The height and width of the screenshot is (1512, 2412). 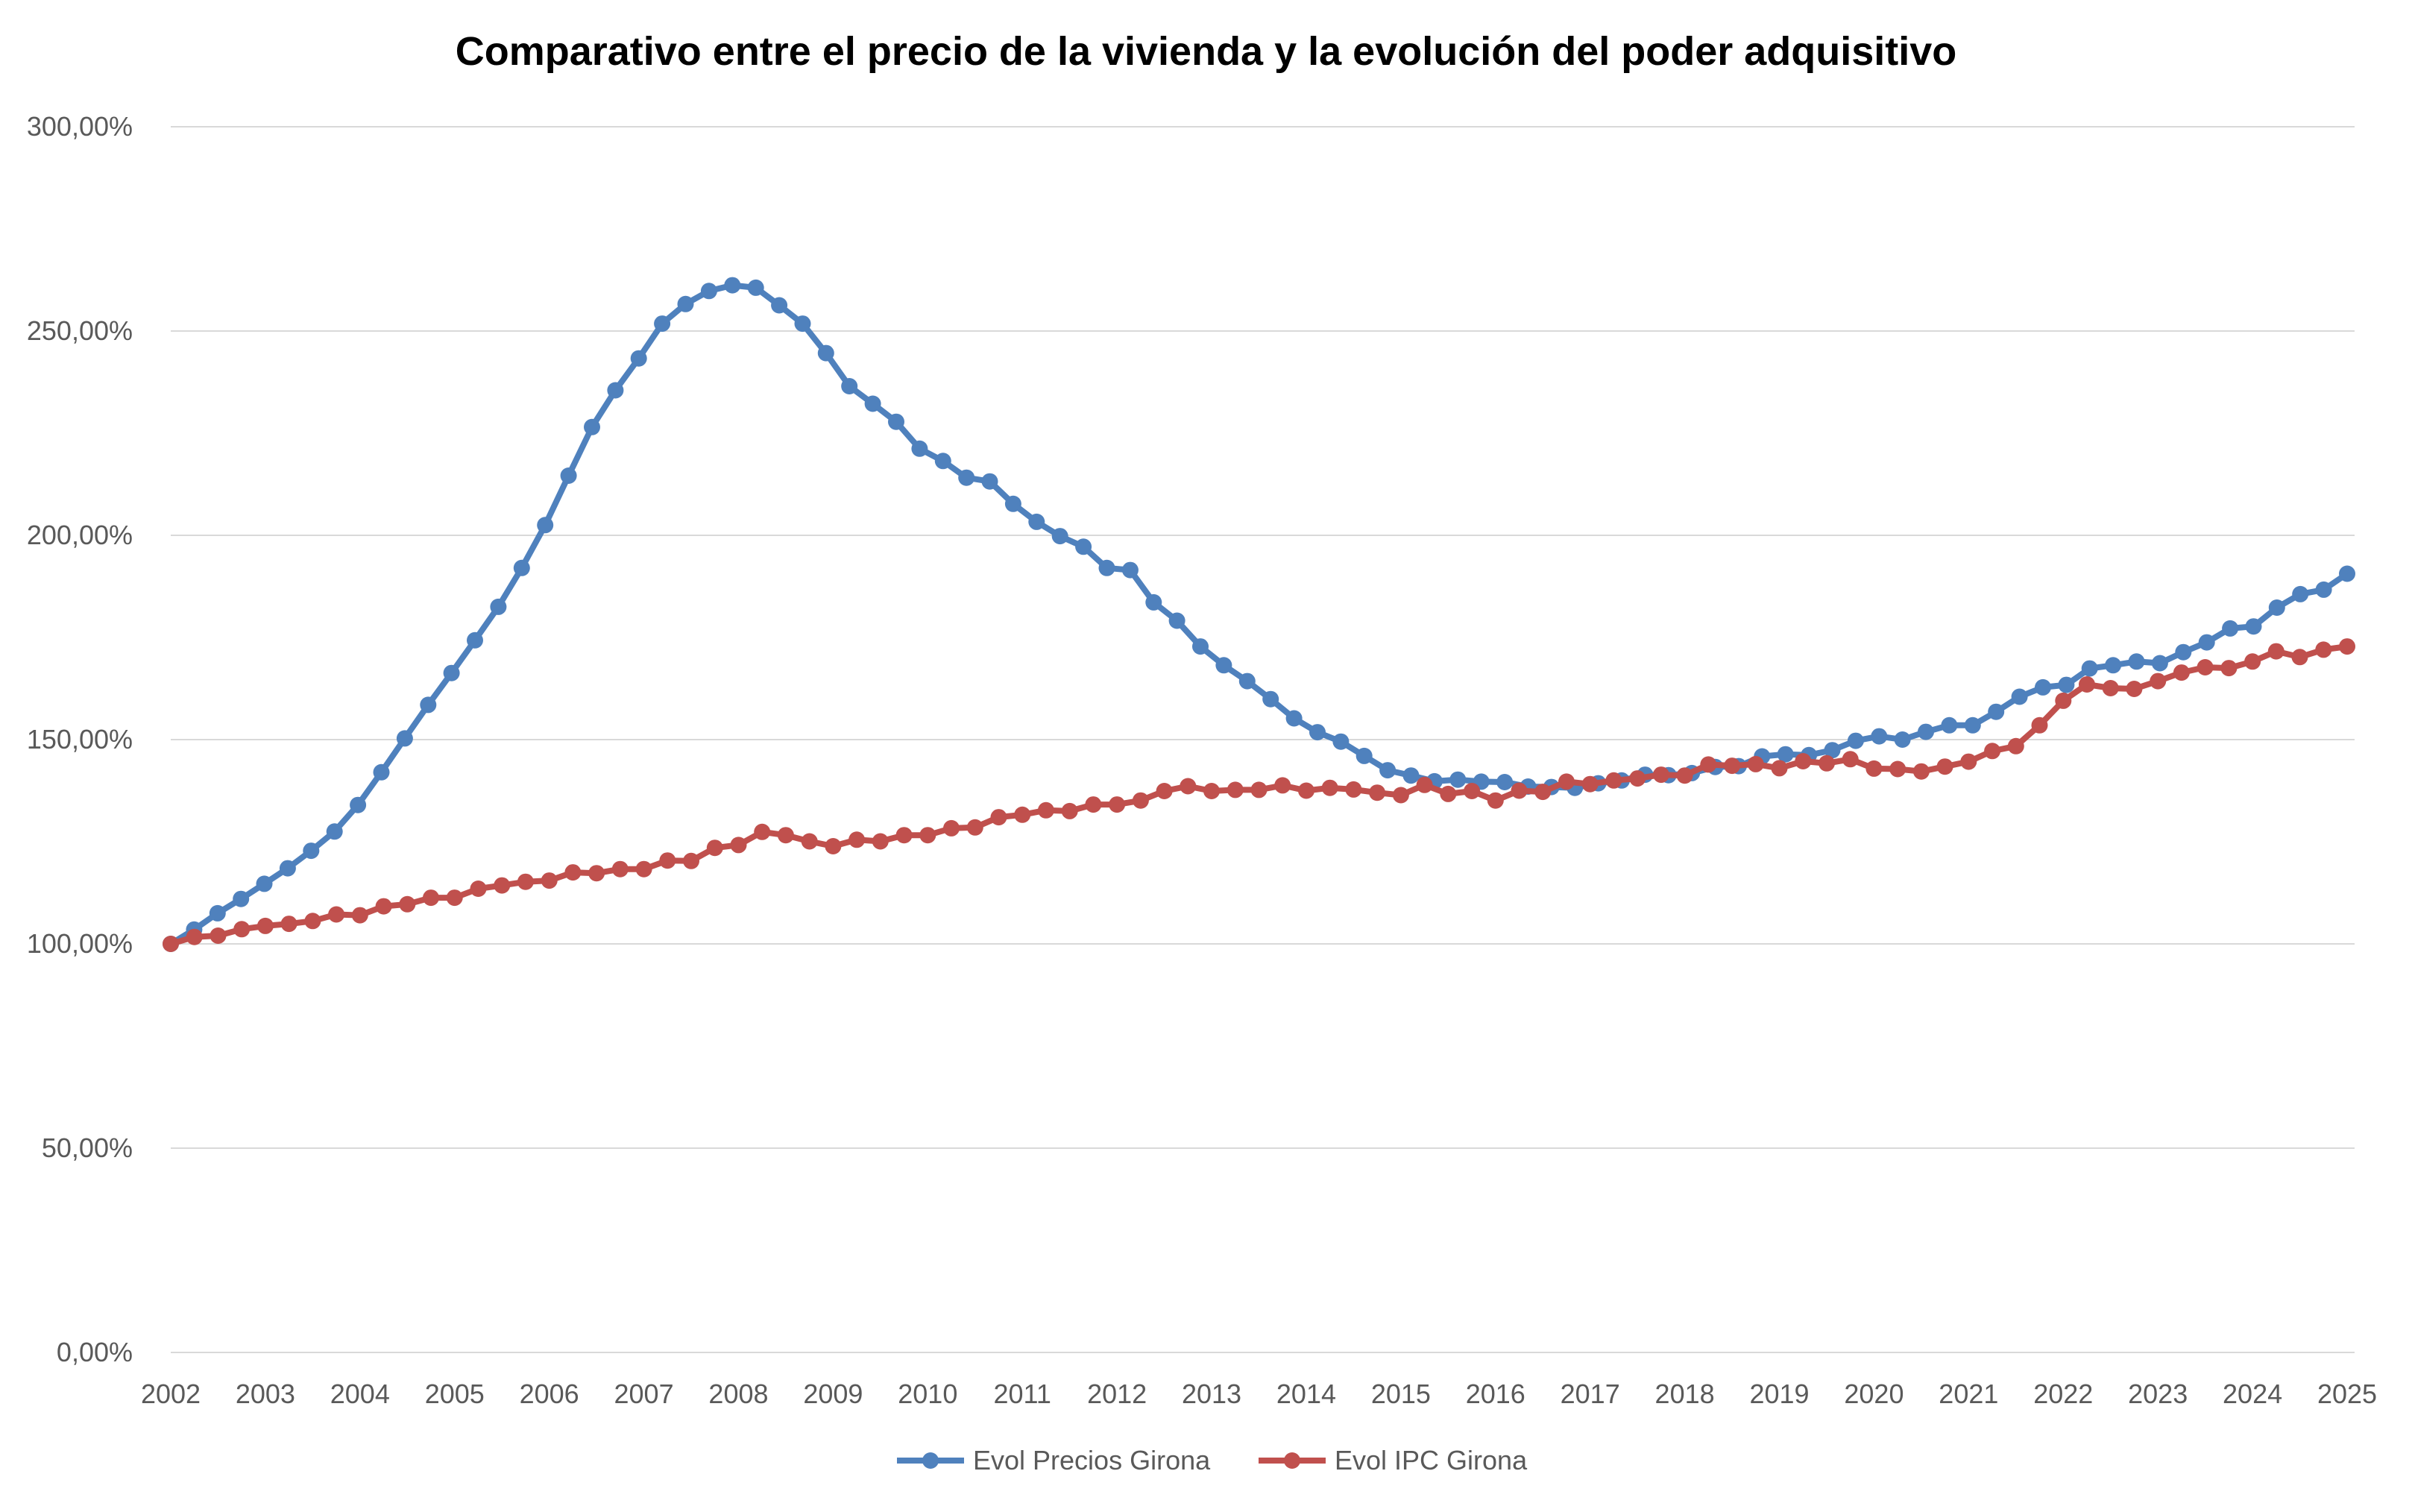 What do you see at coordinates (644, 1394) in the screenshot?
I see `x-tick-label: 2007` at bounding box center [644, 1394].